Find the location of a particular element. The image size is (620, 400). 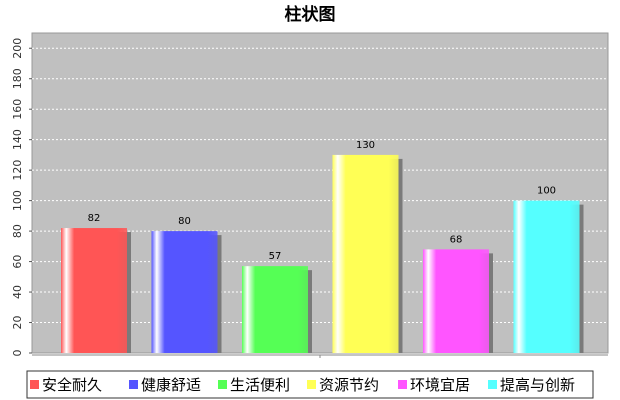

bar-环境宜居 is located at coordinates (456, 301).